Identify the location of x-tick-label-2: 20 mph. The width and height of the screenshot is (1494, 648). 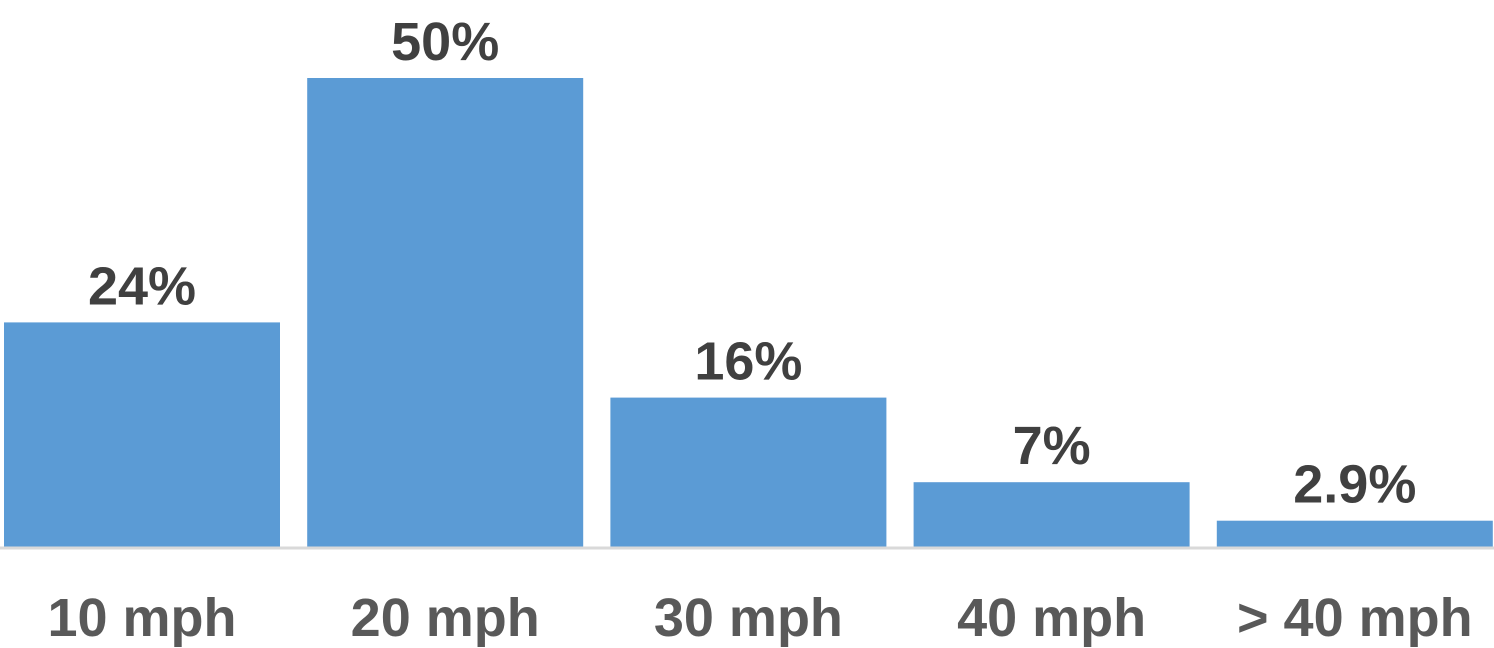
(445, 618).